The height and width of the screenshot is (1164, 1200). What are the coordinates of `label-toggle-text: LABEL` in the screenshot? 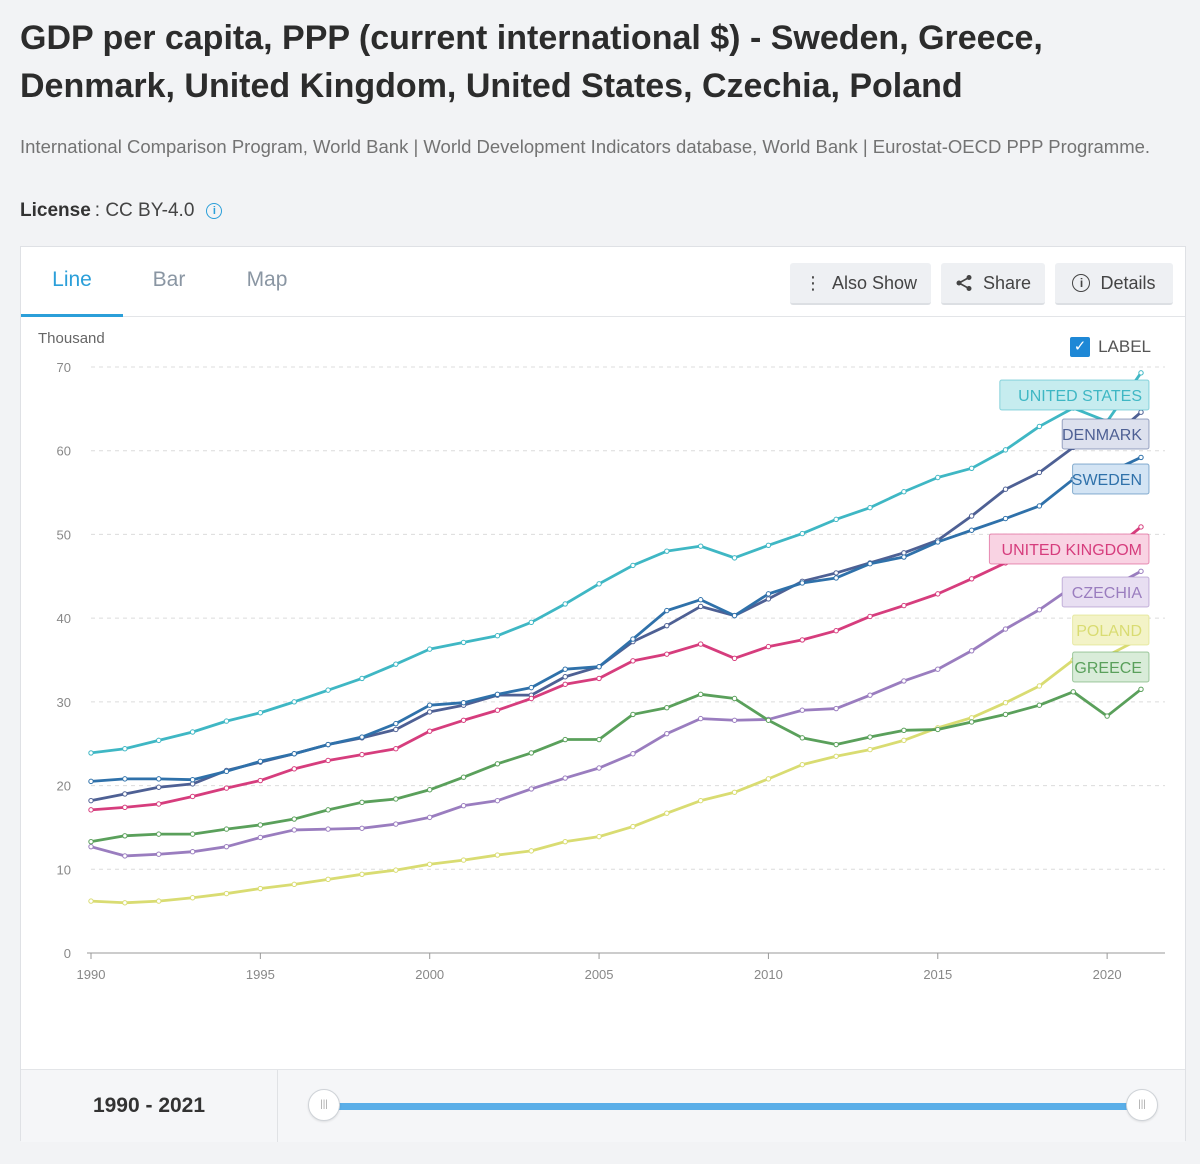 It's located at (1124, 346).